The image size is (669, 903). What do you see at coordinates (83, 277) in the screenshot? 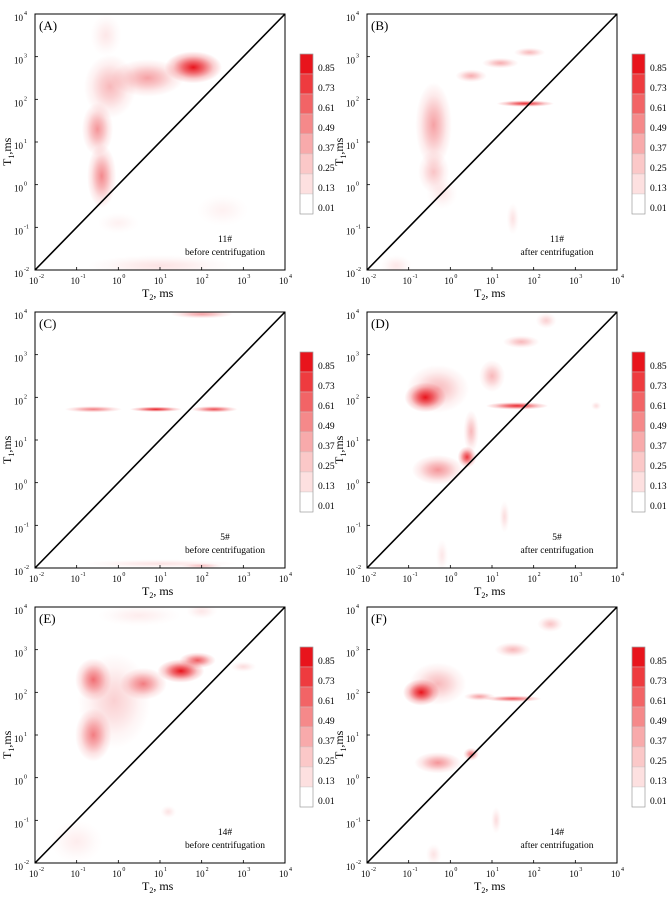
I see `x-tick-exponent: -1` at bounding box center [83, 277].